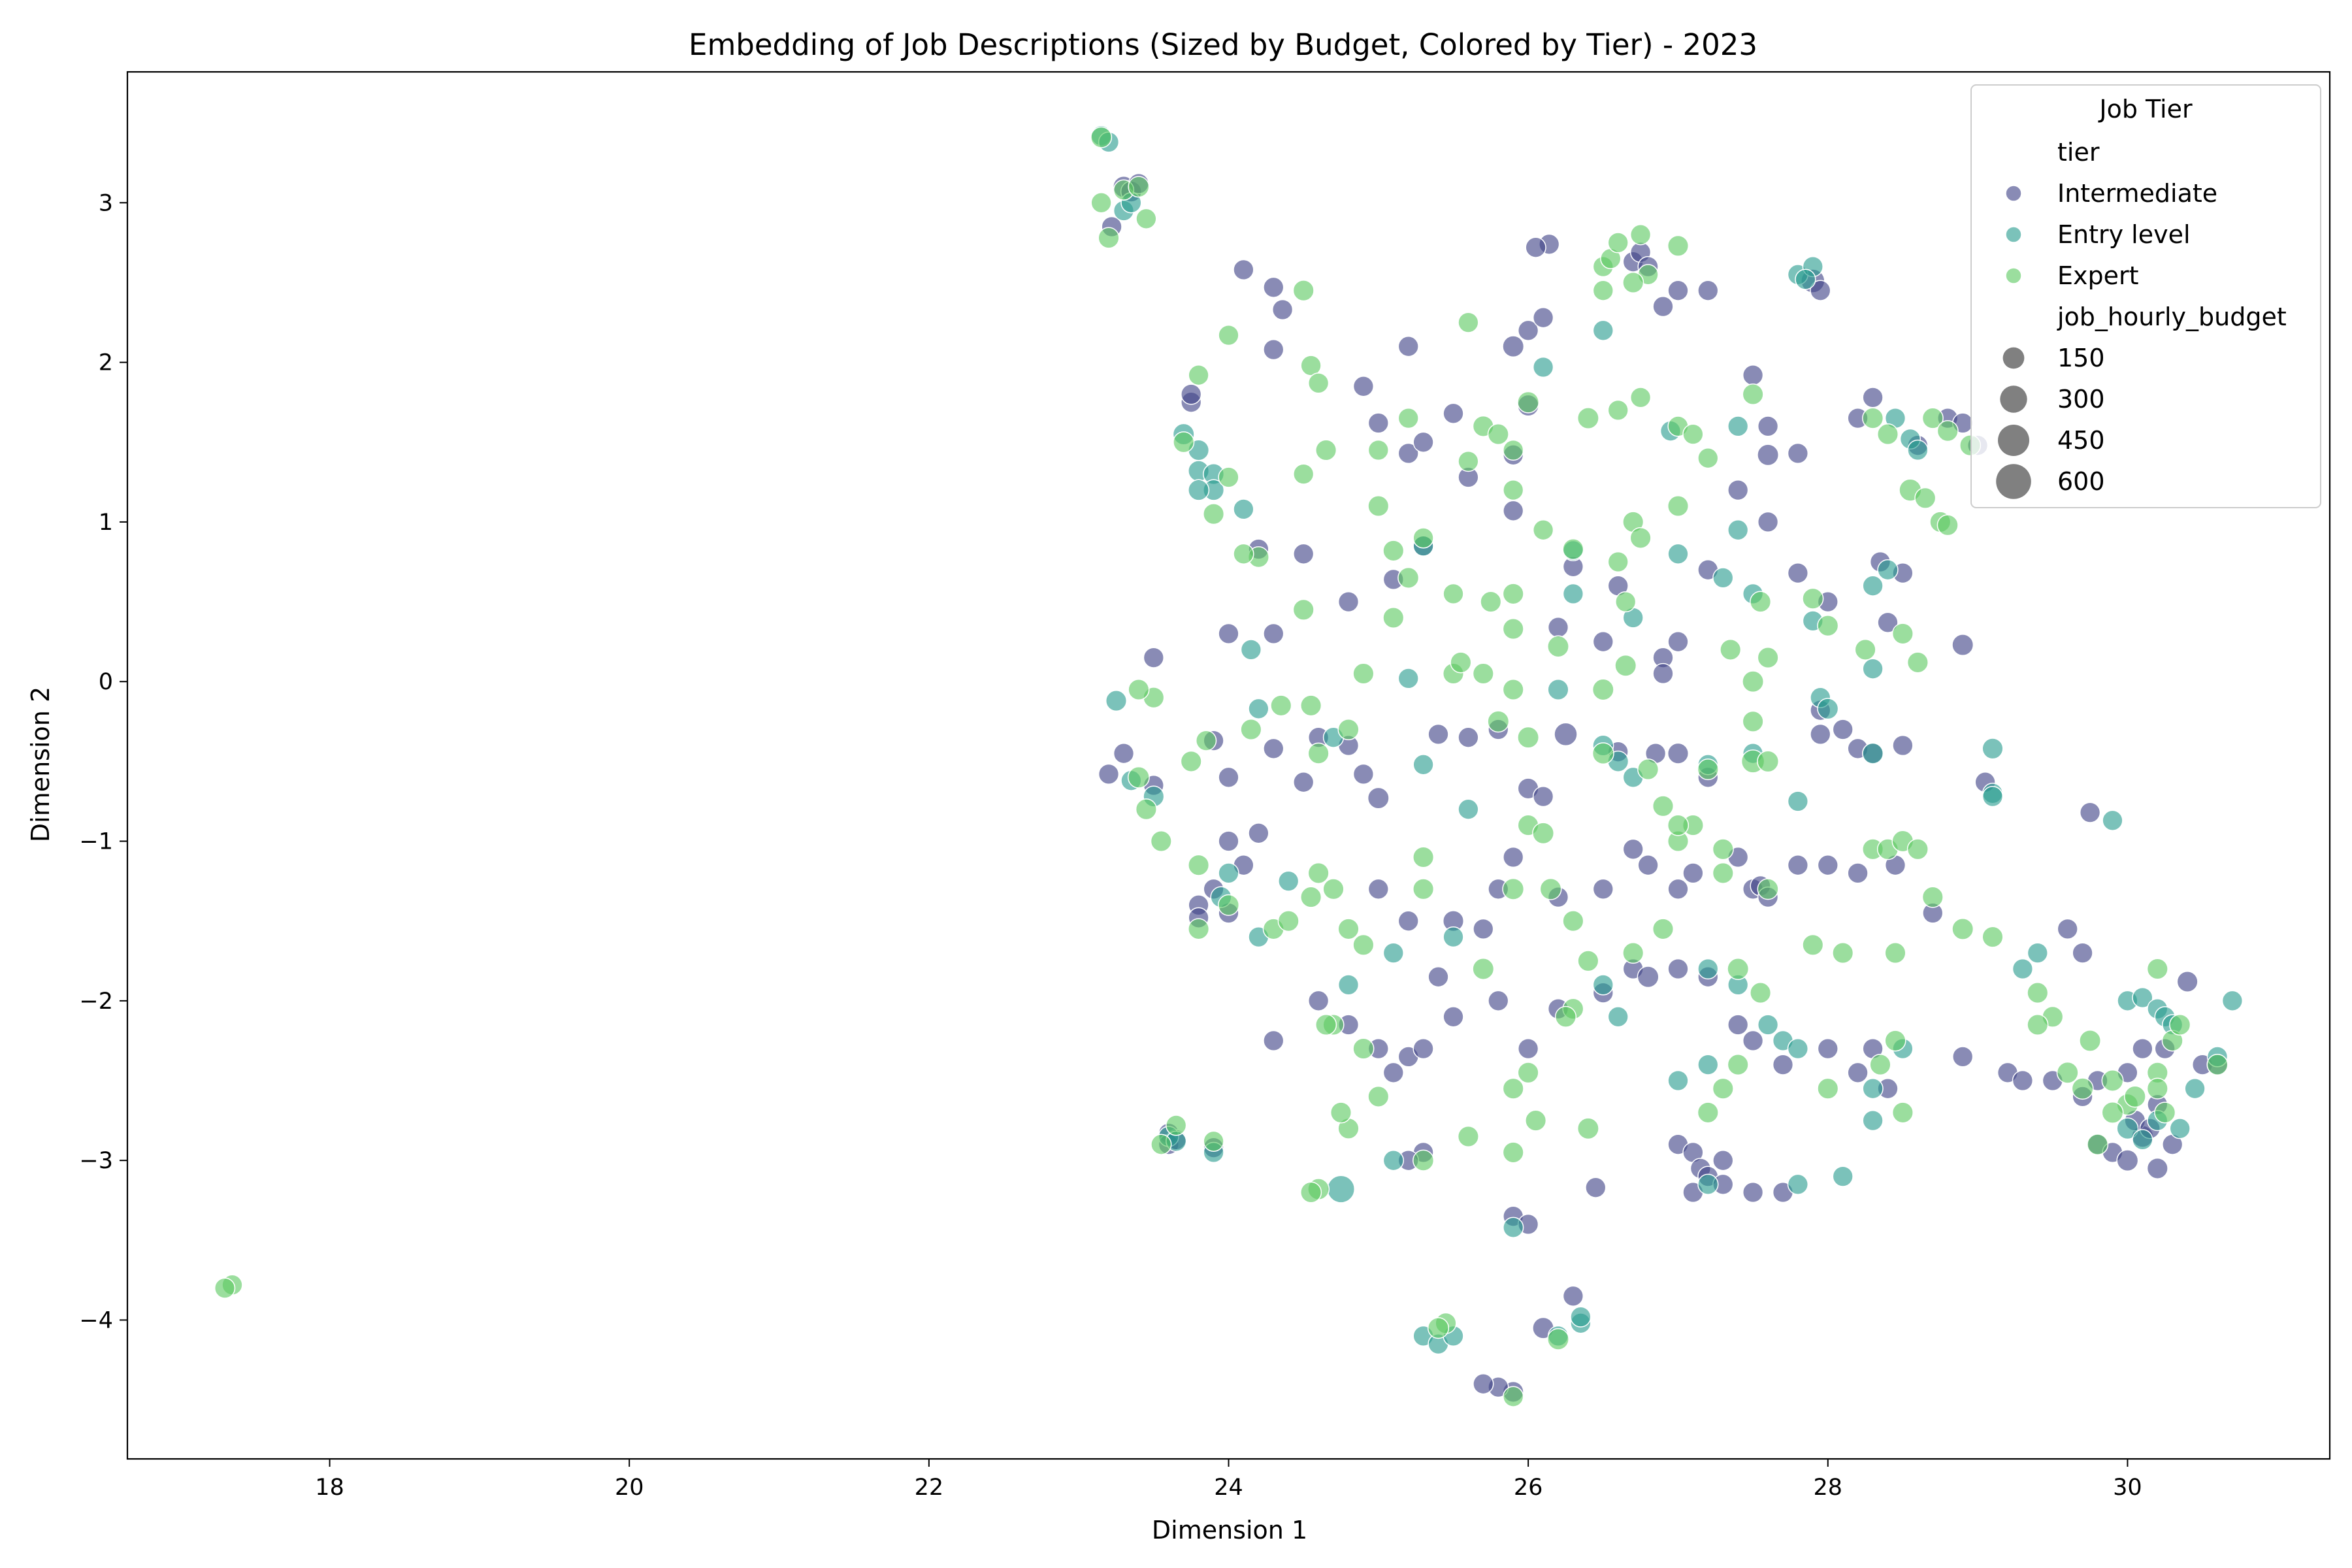 This screenshot has height=1568, width=2352. I want to click on legend-size-header: job_hourly_budget, so click(2172, 316).